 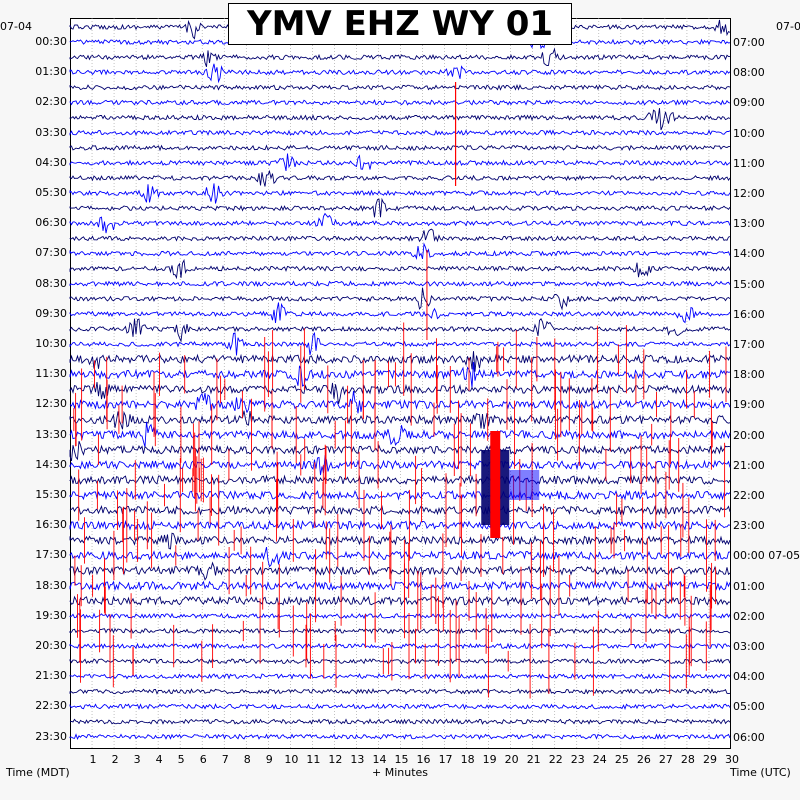 I want to click on left-tick-label: 18:30, so click(x=51, y=585).